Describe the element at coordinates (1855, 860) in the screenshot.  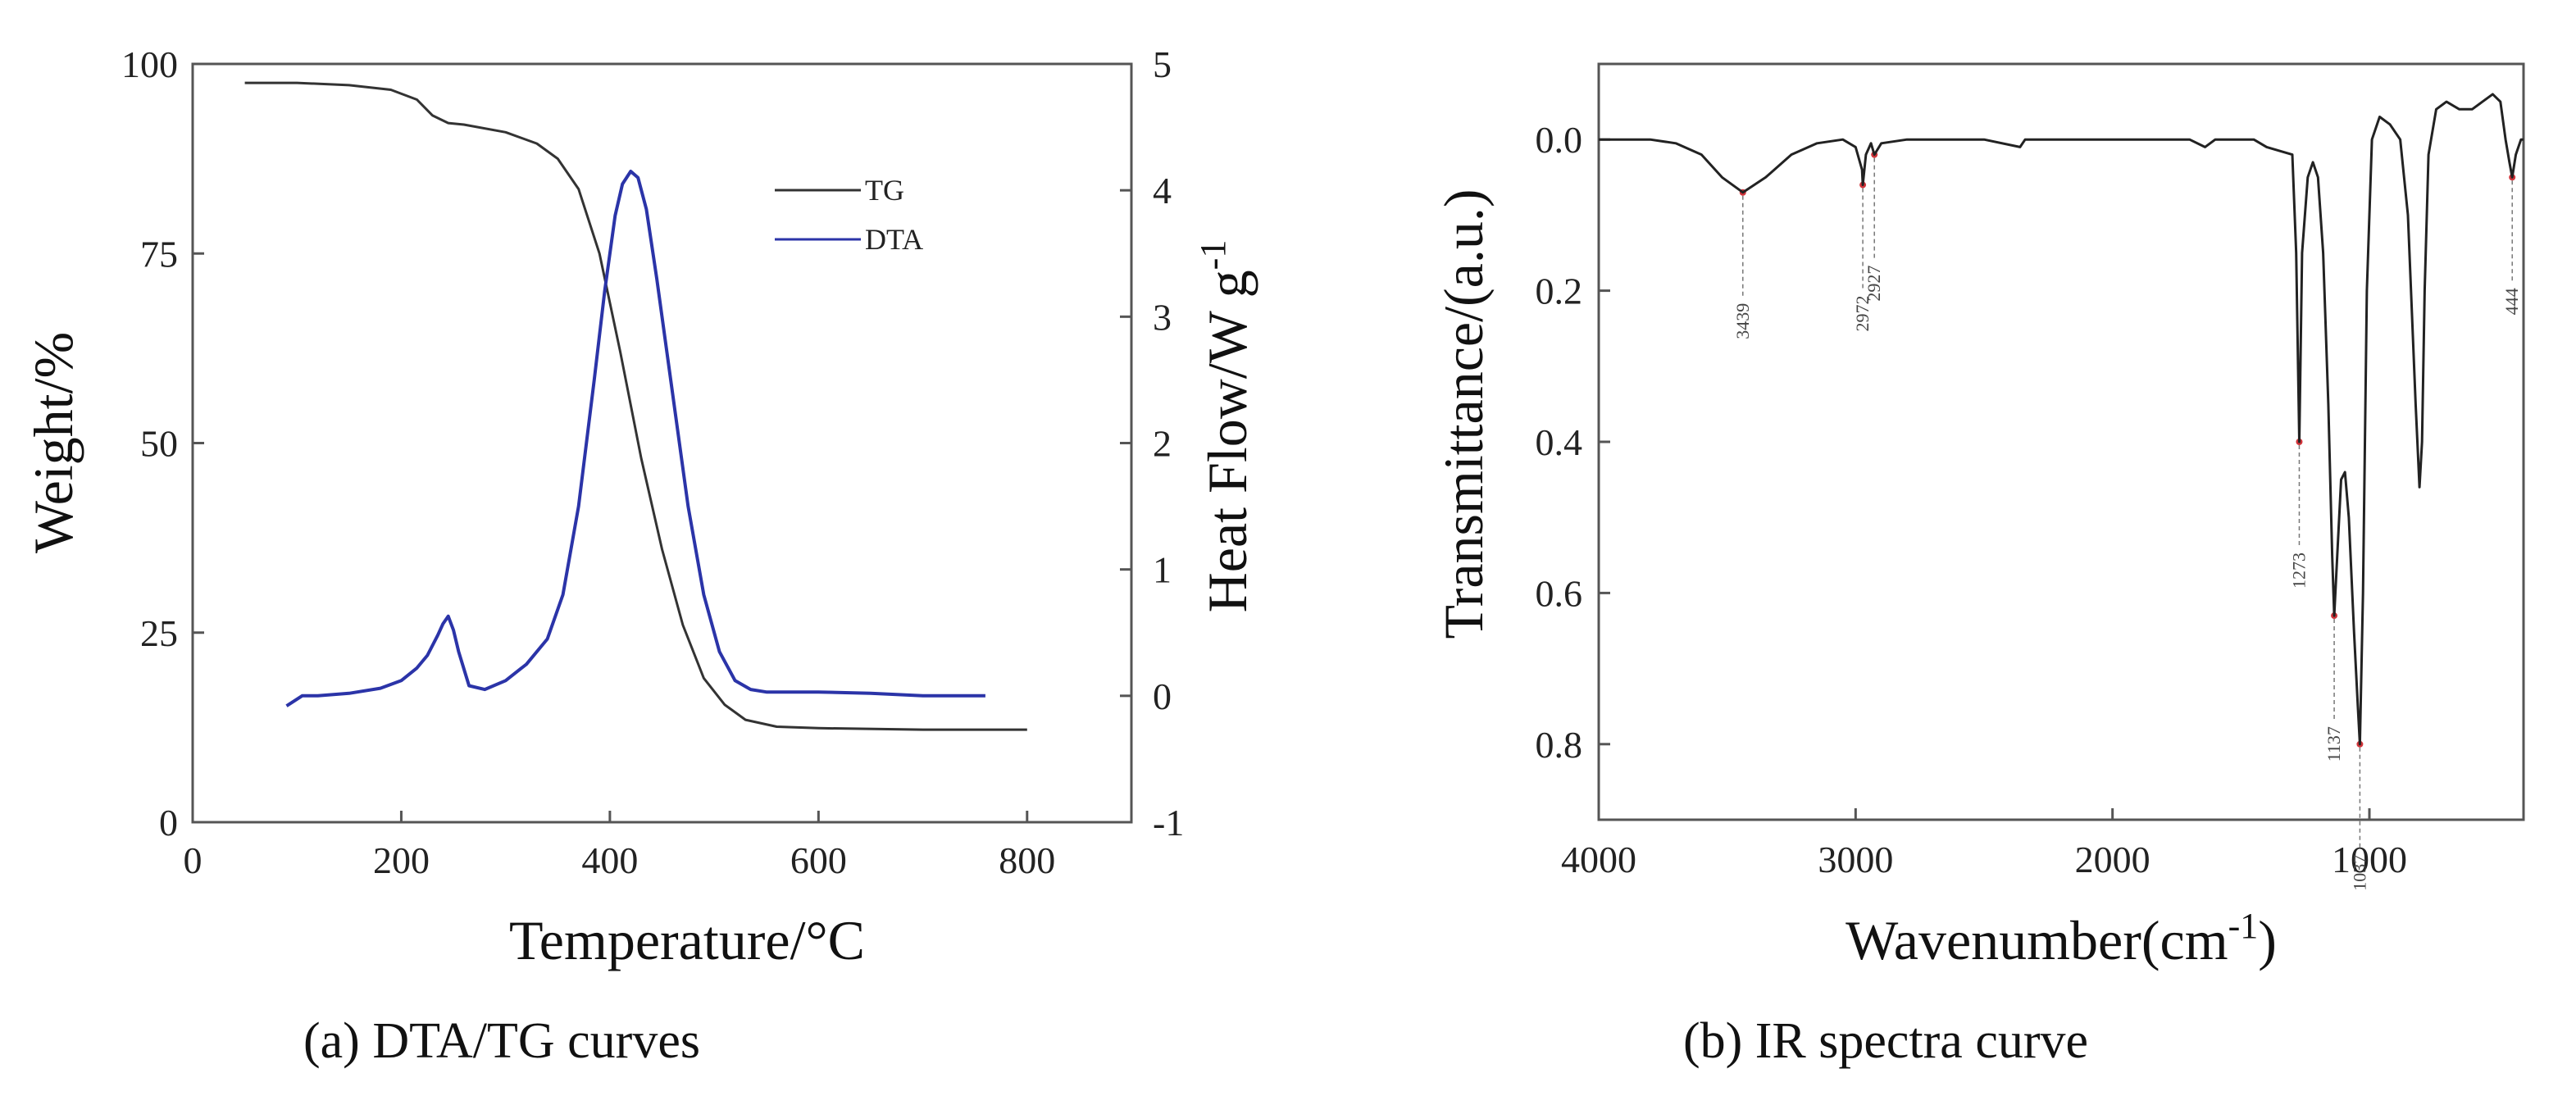
I see `x-tick-label-b: 3000` at that location.